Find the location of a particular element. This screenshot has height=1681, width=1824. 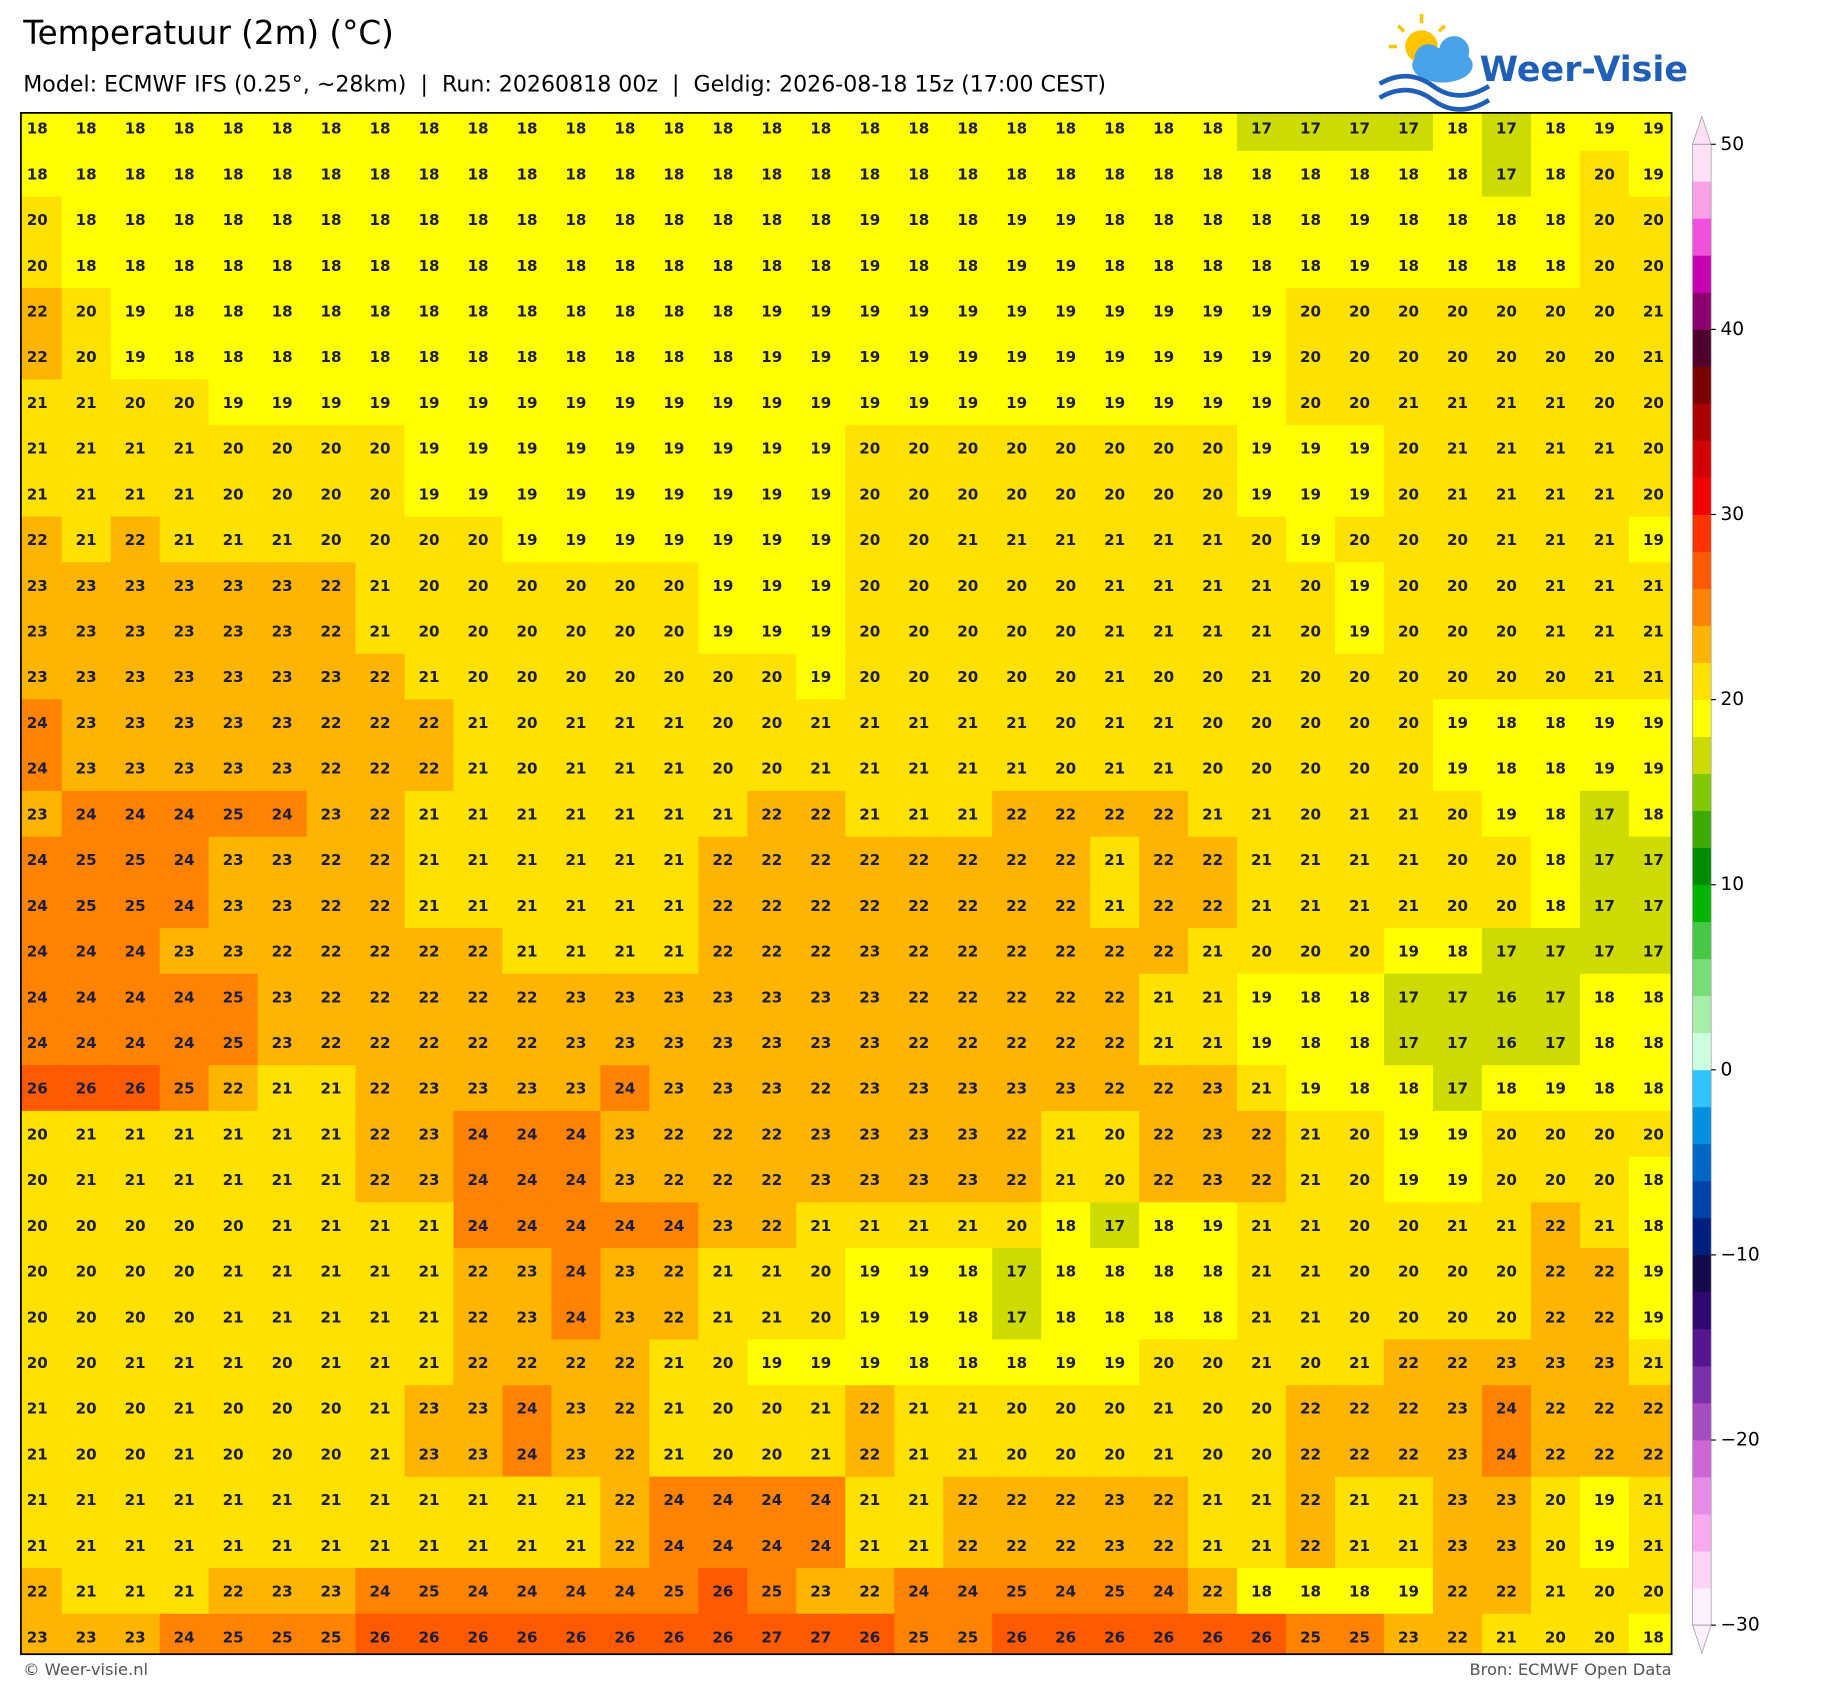

temperature-label: 26 is located at coordinates (869, 1637).